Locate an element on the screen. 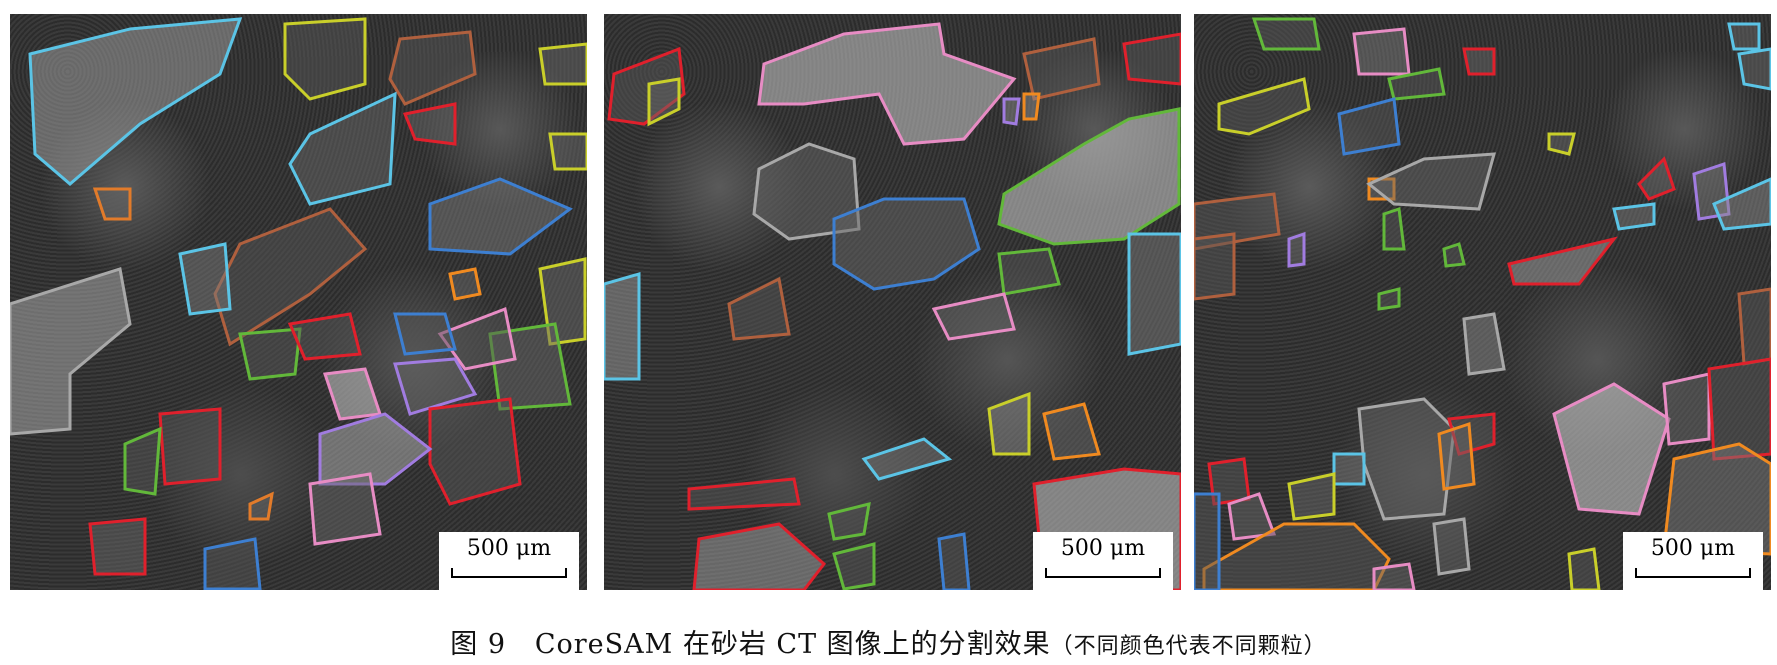  figure-caption: 图 9 CoreSAM 在砂岩 CT 图像上的分割效果（不同颜色代表不同颗粒） is located at coordinates (888, 641).